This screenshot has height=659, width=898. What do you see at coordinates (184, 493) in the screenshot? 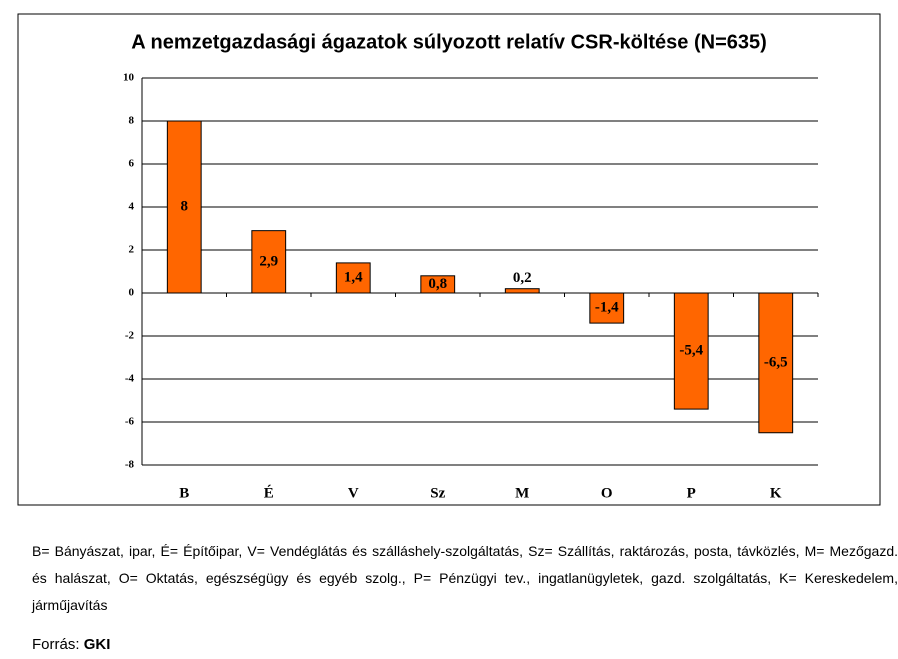
I see `x-tick-label: B` at bounding box center [184, 493].